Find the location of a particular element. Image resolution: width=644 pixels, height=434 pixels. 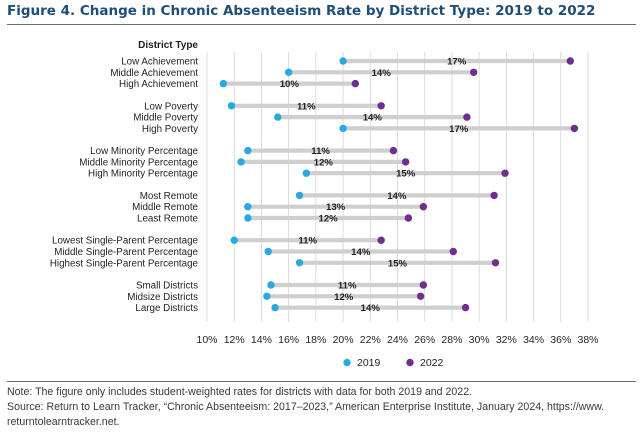

legend-label: 2022 is located at coordinates (432, 363).